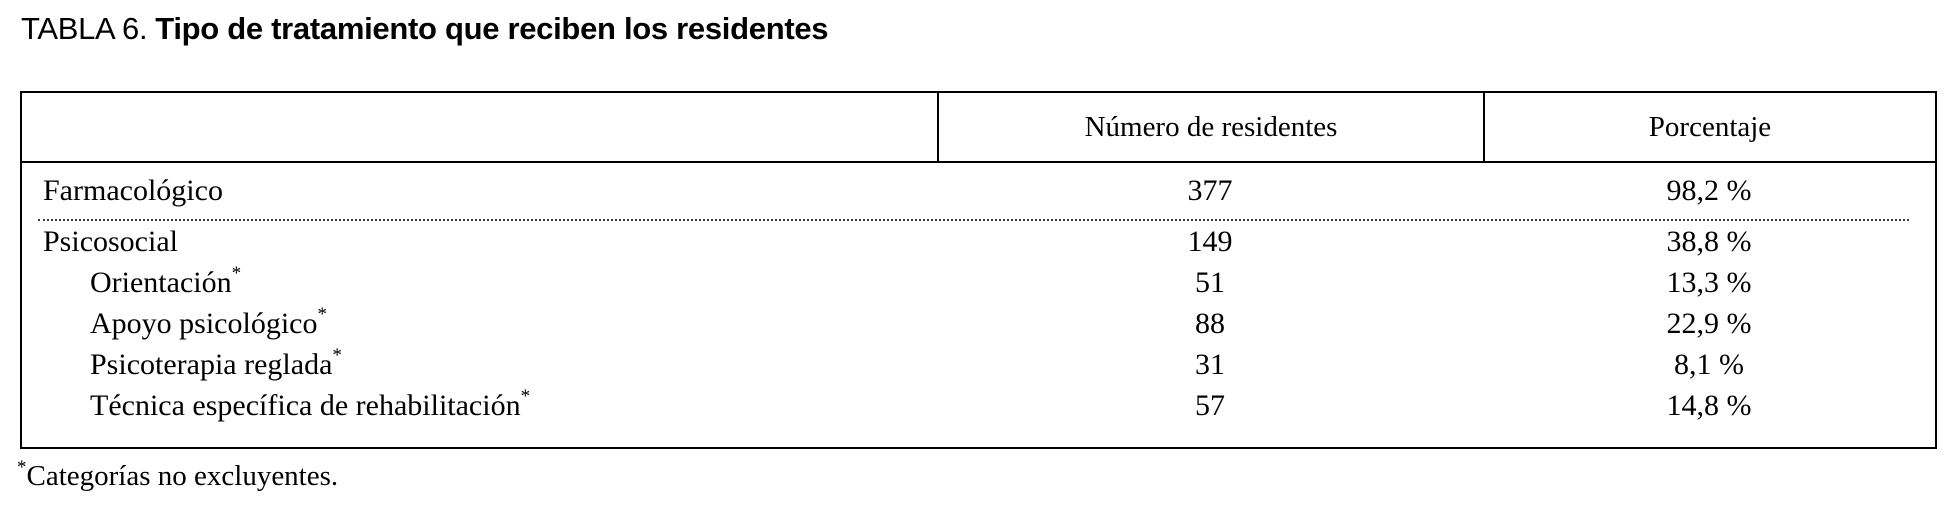  Describe the element at coordinates (216, 362) in the screenshot. I see `row-label: Psicoterapia reglada*` at that location.